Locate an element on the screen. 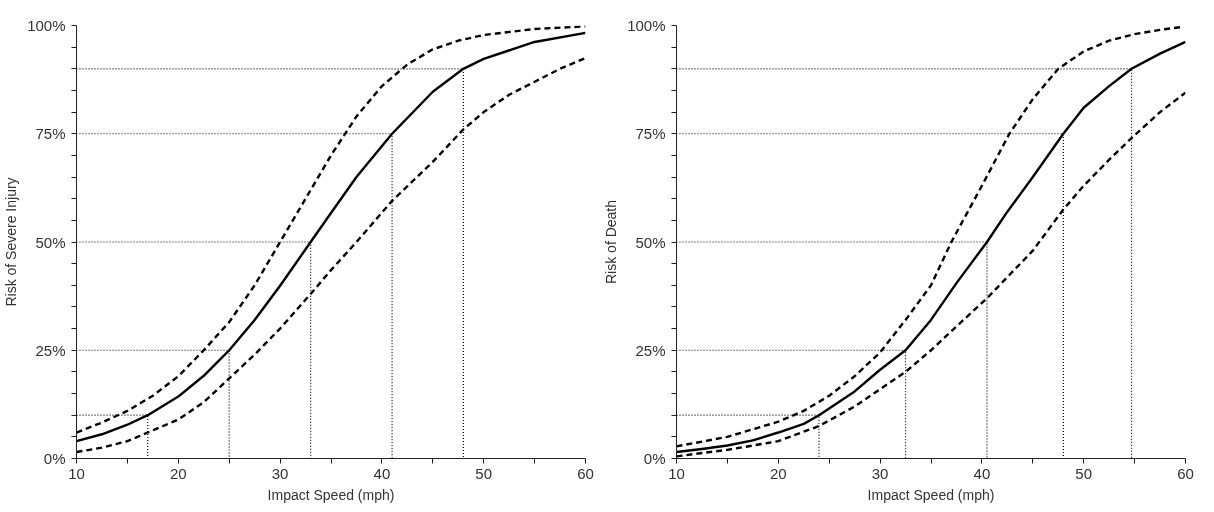 The height and width of the screenshot is (512, 1214). y-axis-title: Risk of Severe Injury is located at coordinates (11, 242).